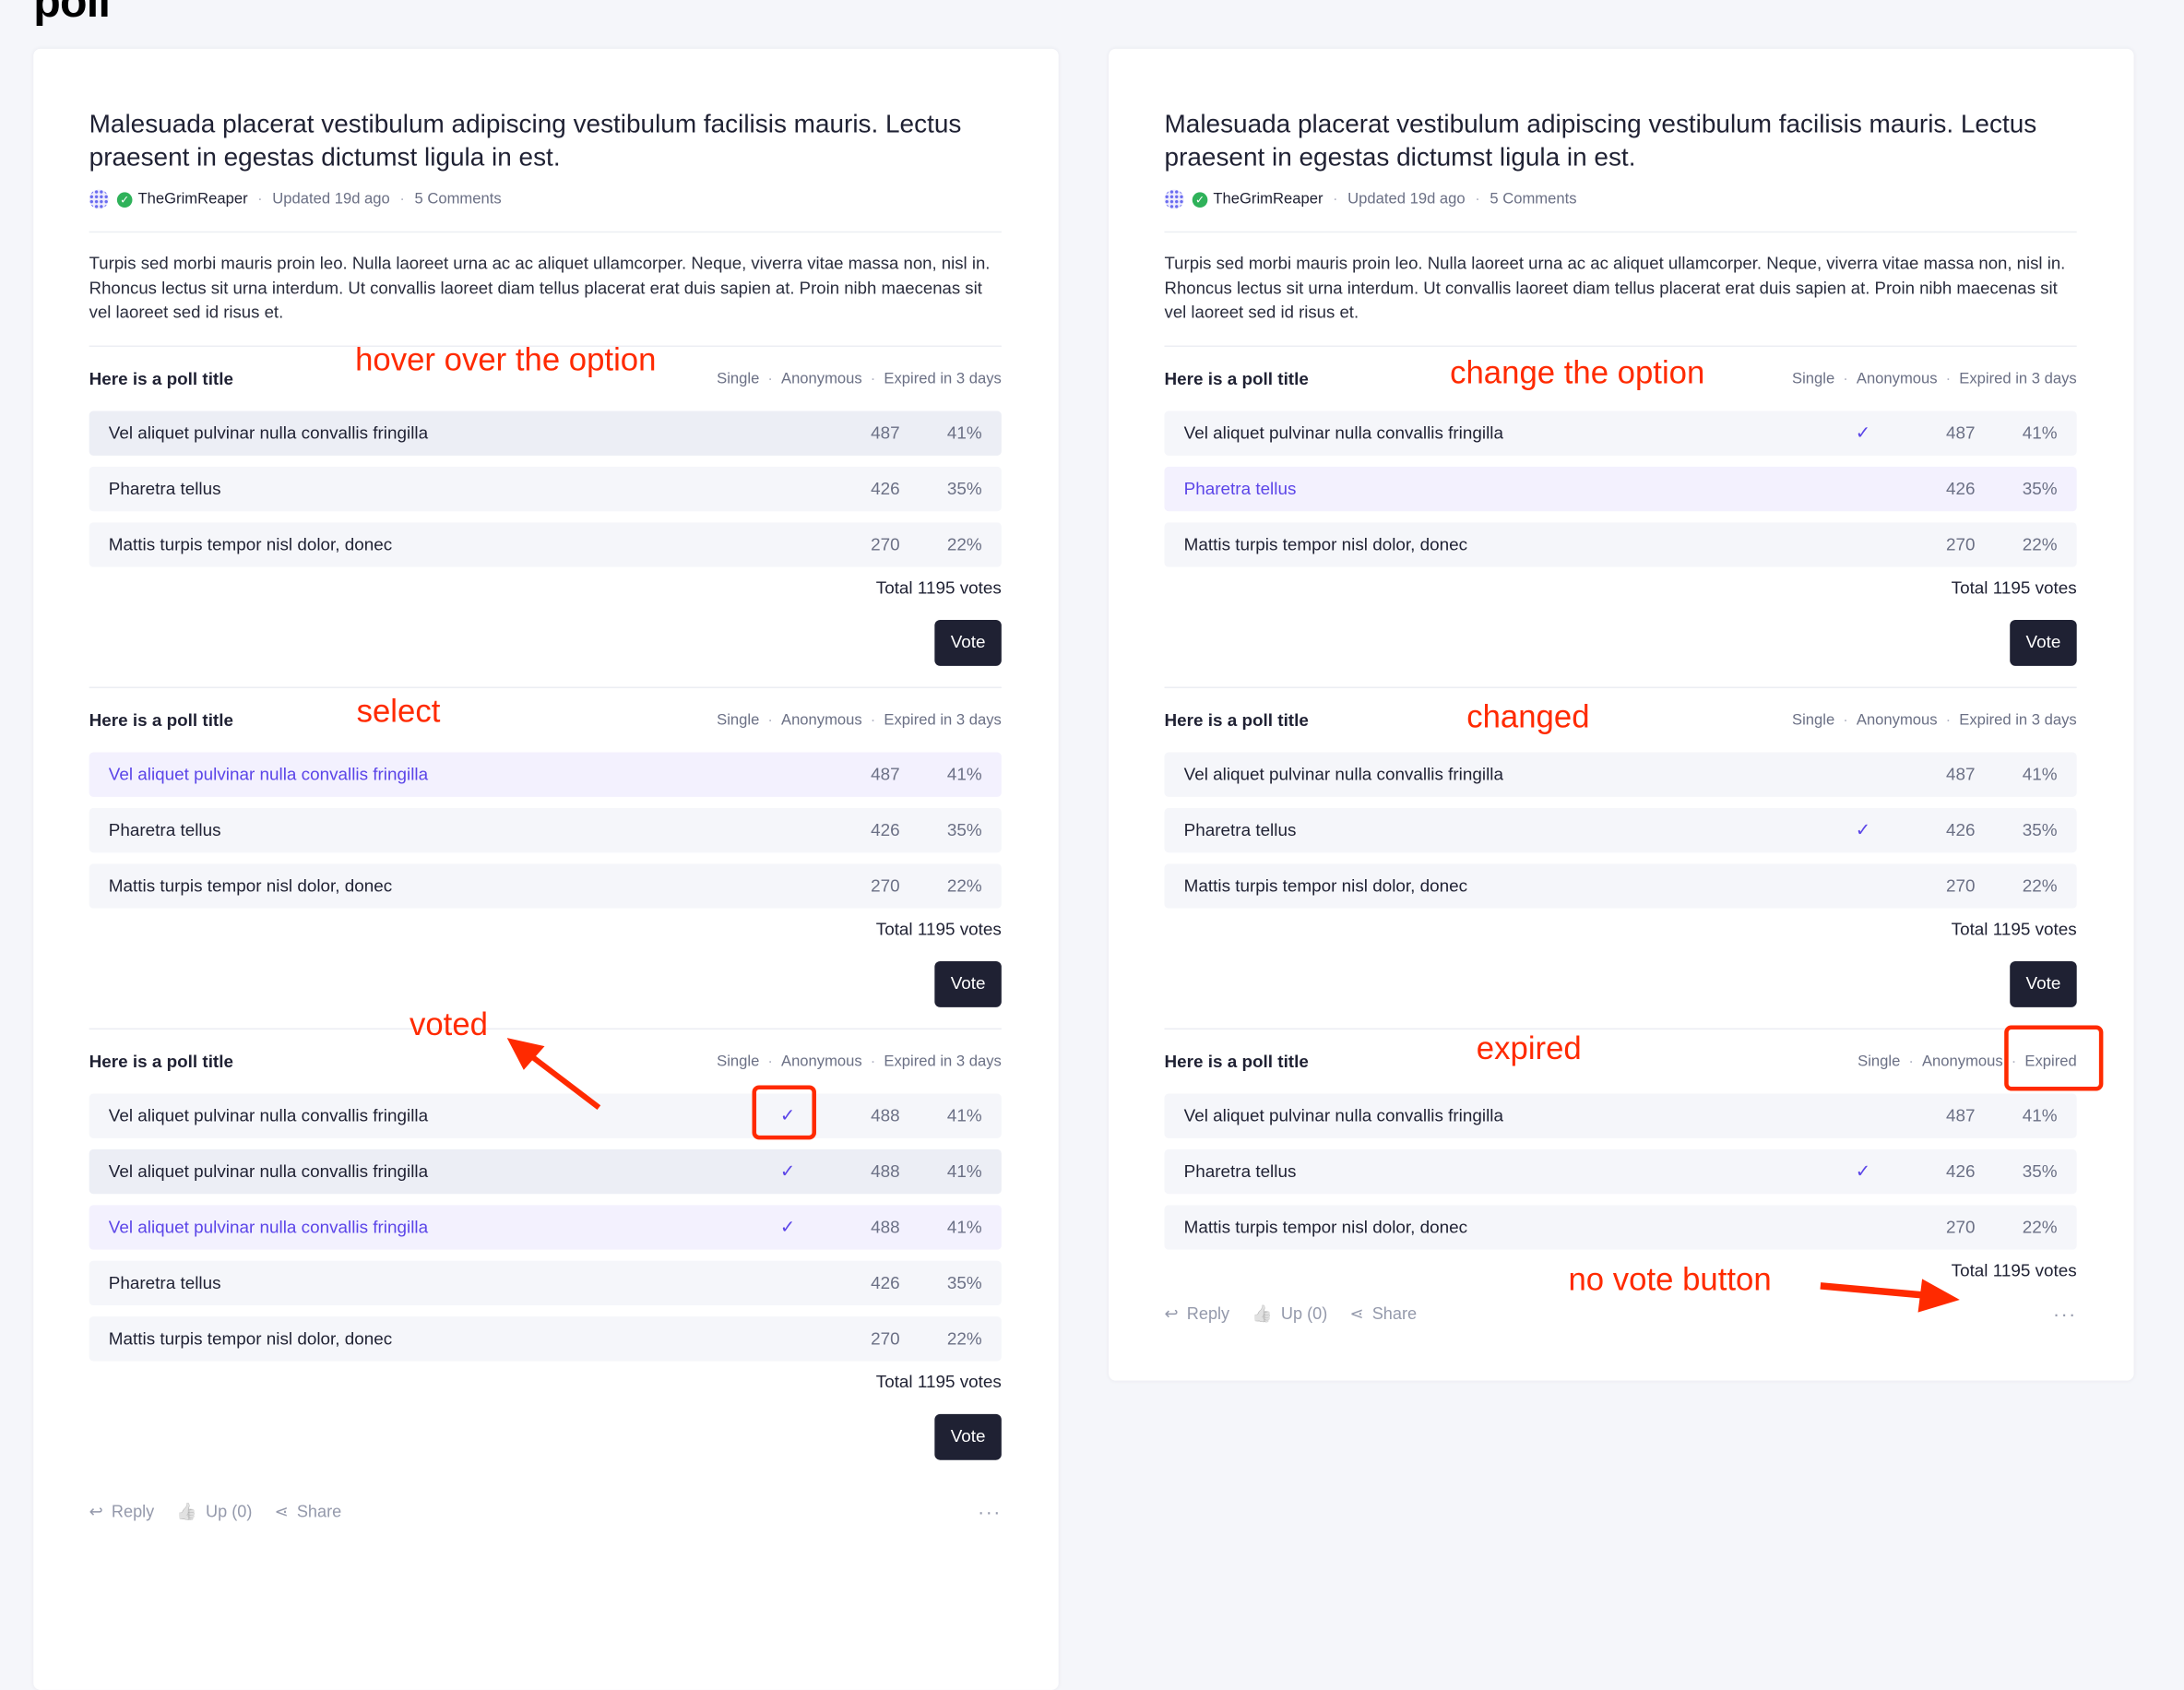 The height and width of the screenshot is (1690, 2184). What do you see at coordinates (250, 885) in the screenshot?
I see `option-label: Mattis turpis tempor nisl dolor, donec` at bounding box center [250, 885].